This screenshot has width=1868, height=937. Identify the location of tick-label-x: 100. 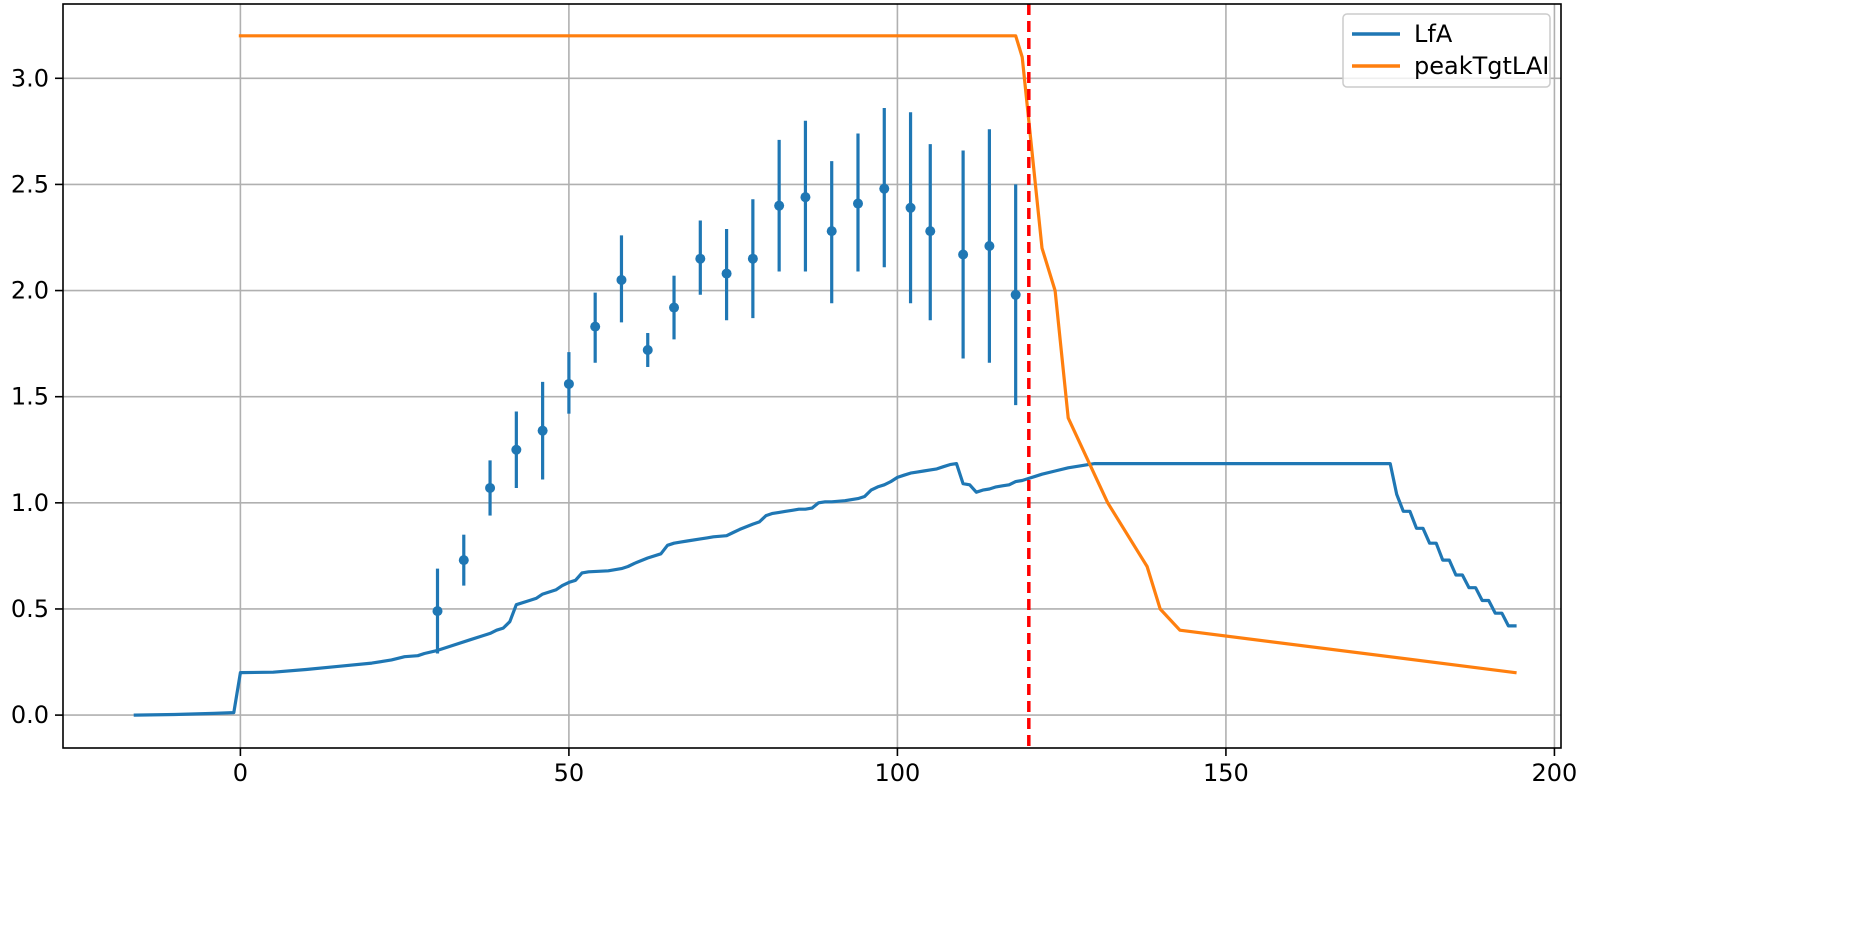
(898, 773).